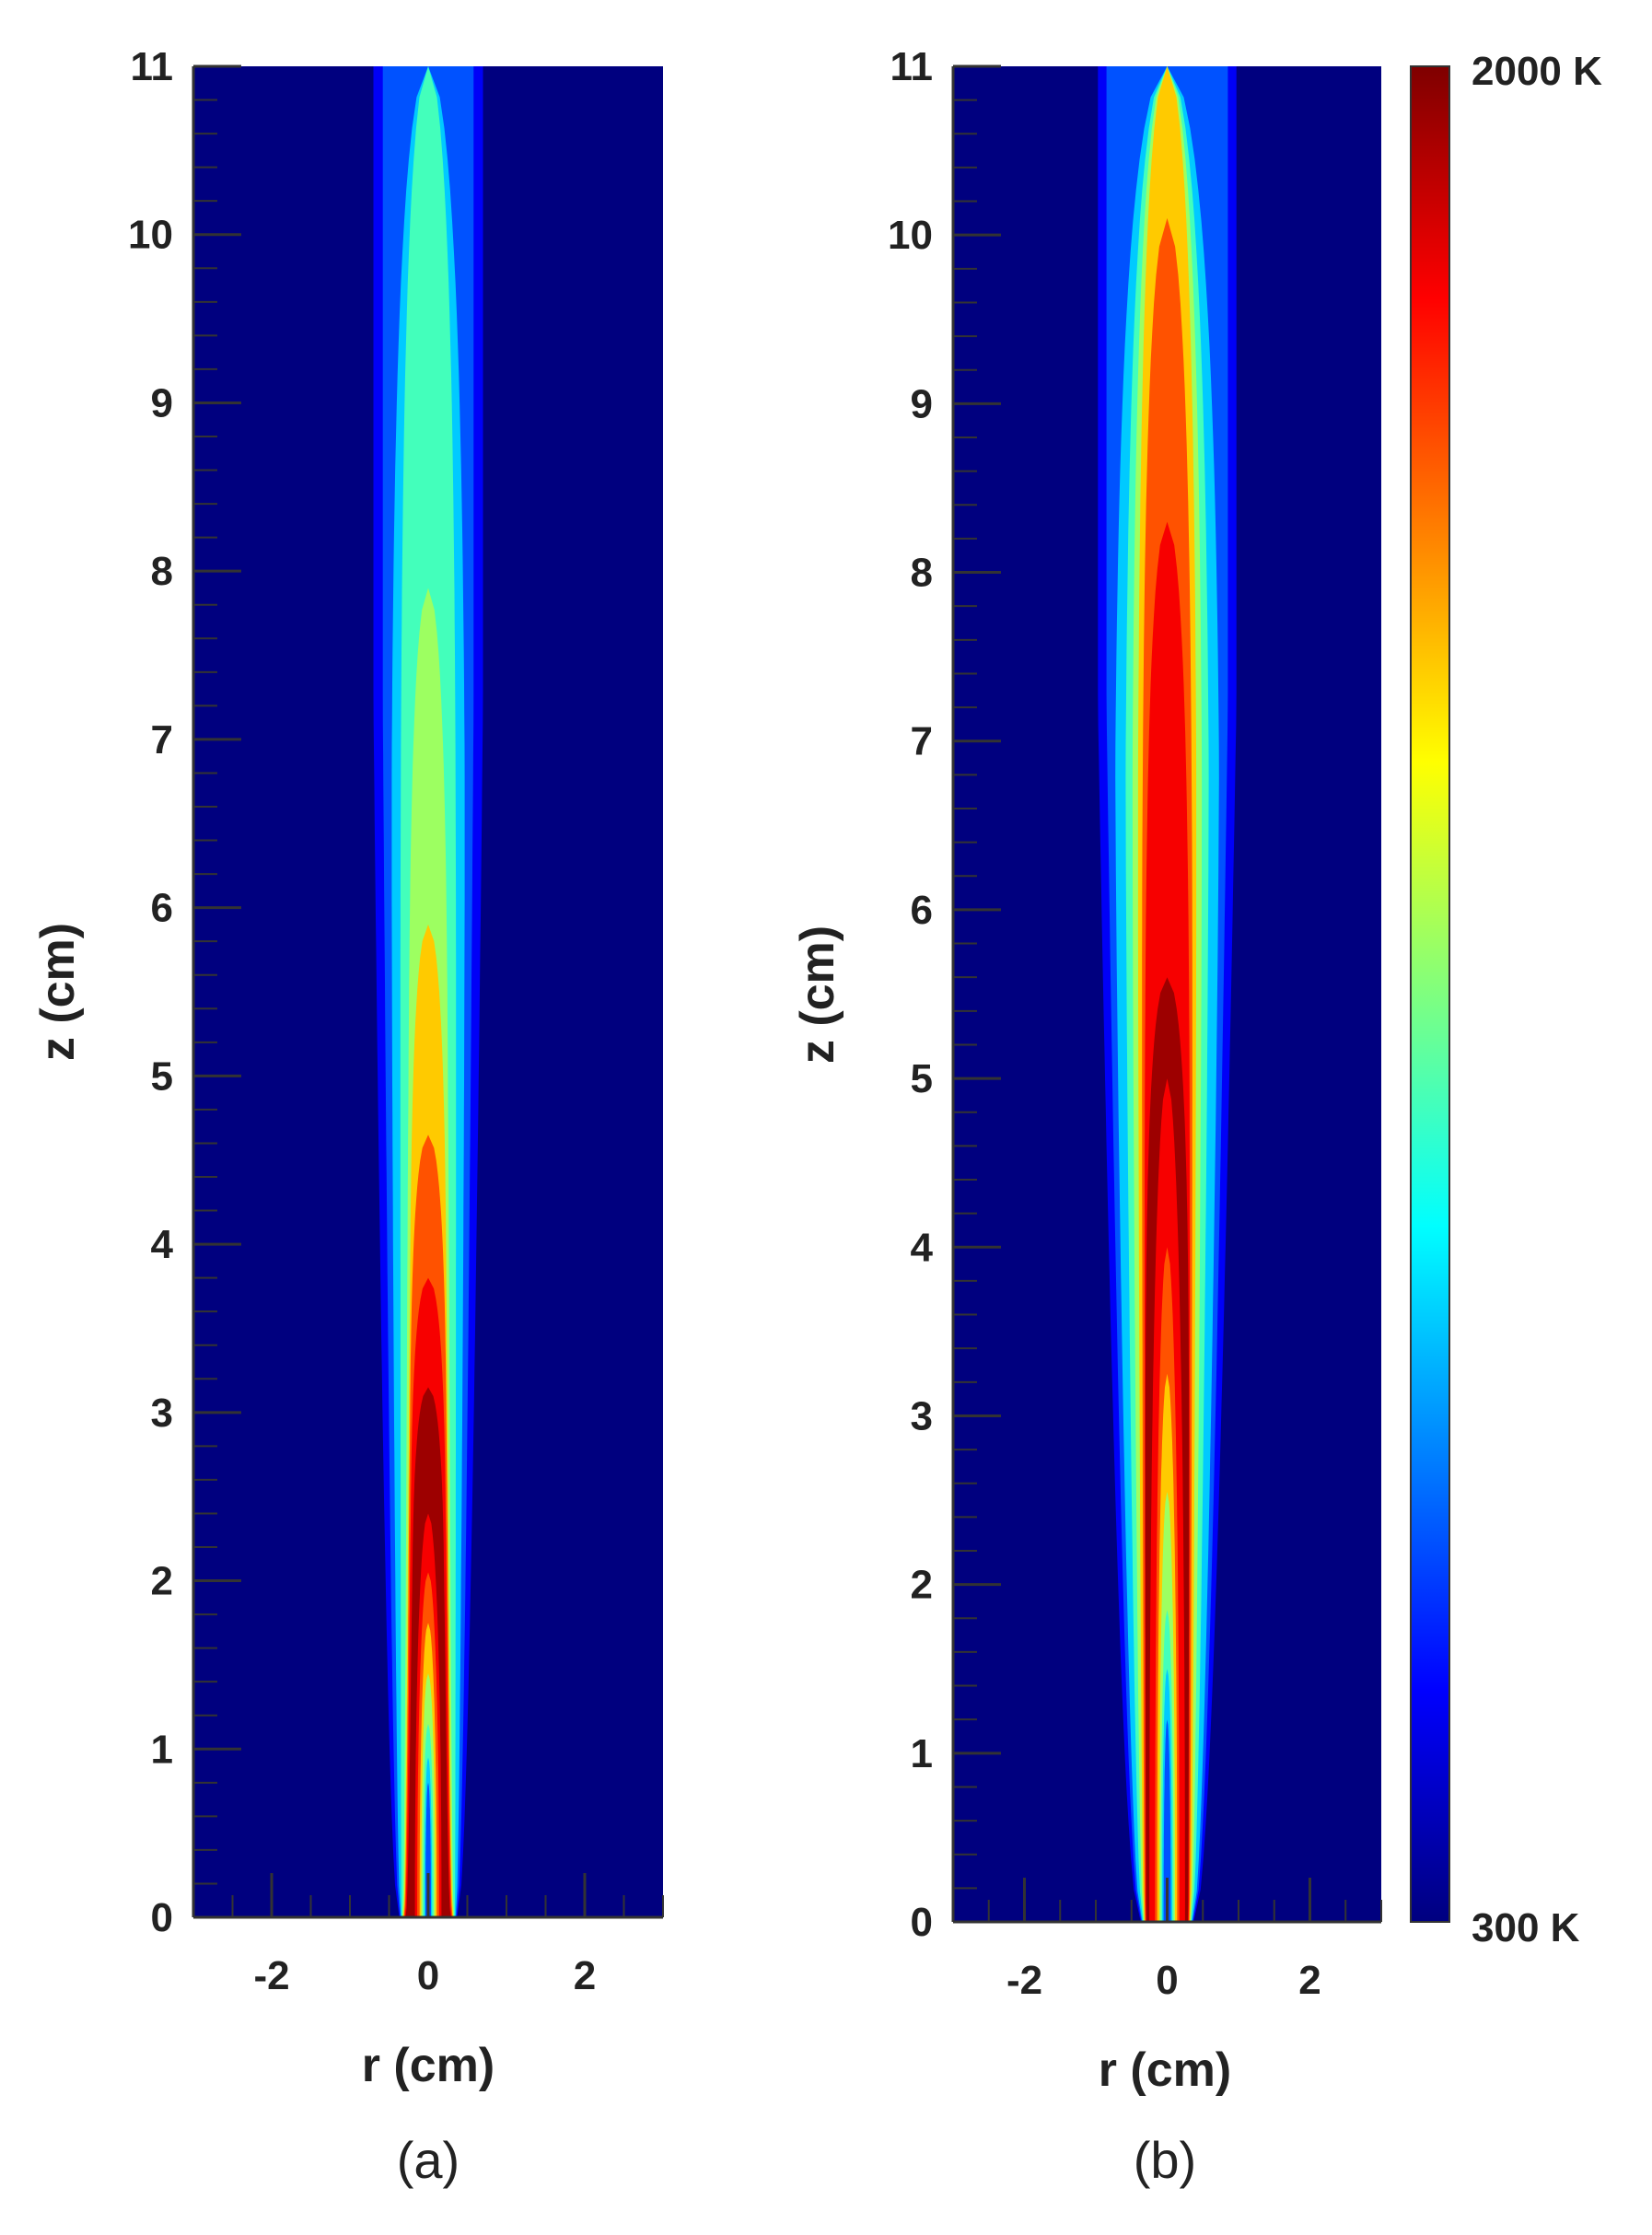 The width and height of the screenshot is (1652, 2235). What do you see at coordinates (1165, 2070) in the screenshot?
I see `x-axis-title-b: r (cm)` at bounding box center [1165, 2070].